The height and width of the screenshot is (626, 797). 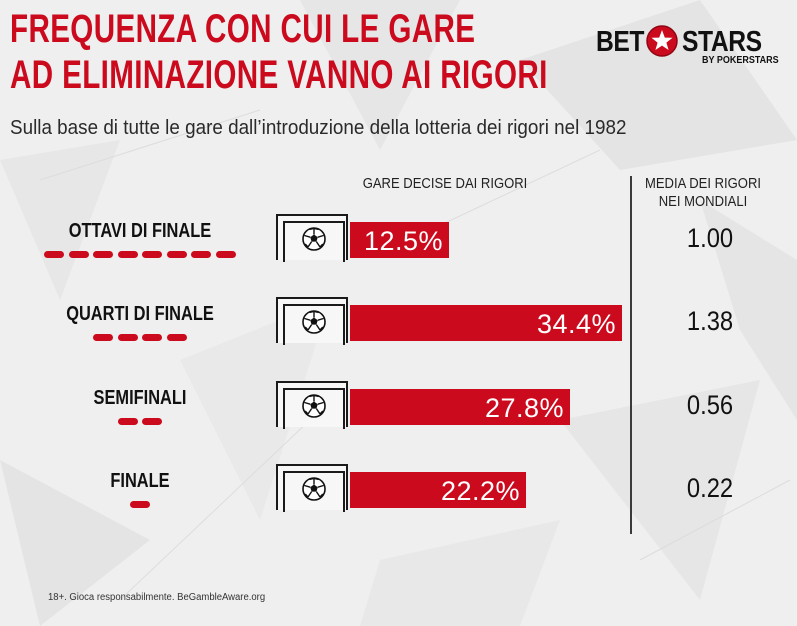 What do you see at coordinates (620, 42) in the screenshot?
I see `logo-bet-text: BET` at bounding box center [620, 42].